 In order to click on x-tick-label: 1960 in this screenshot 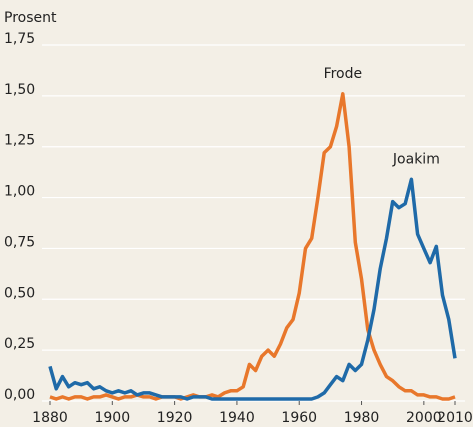, I will do `click(299, 418)`.